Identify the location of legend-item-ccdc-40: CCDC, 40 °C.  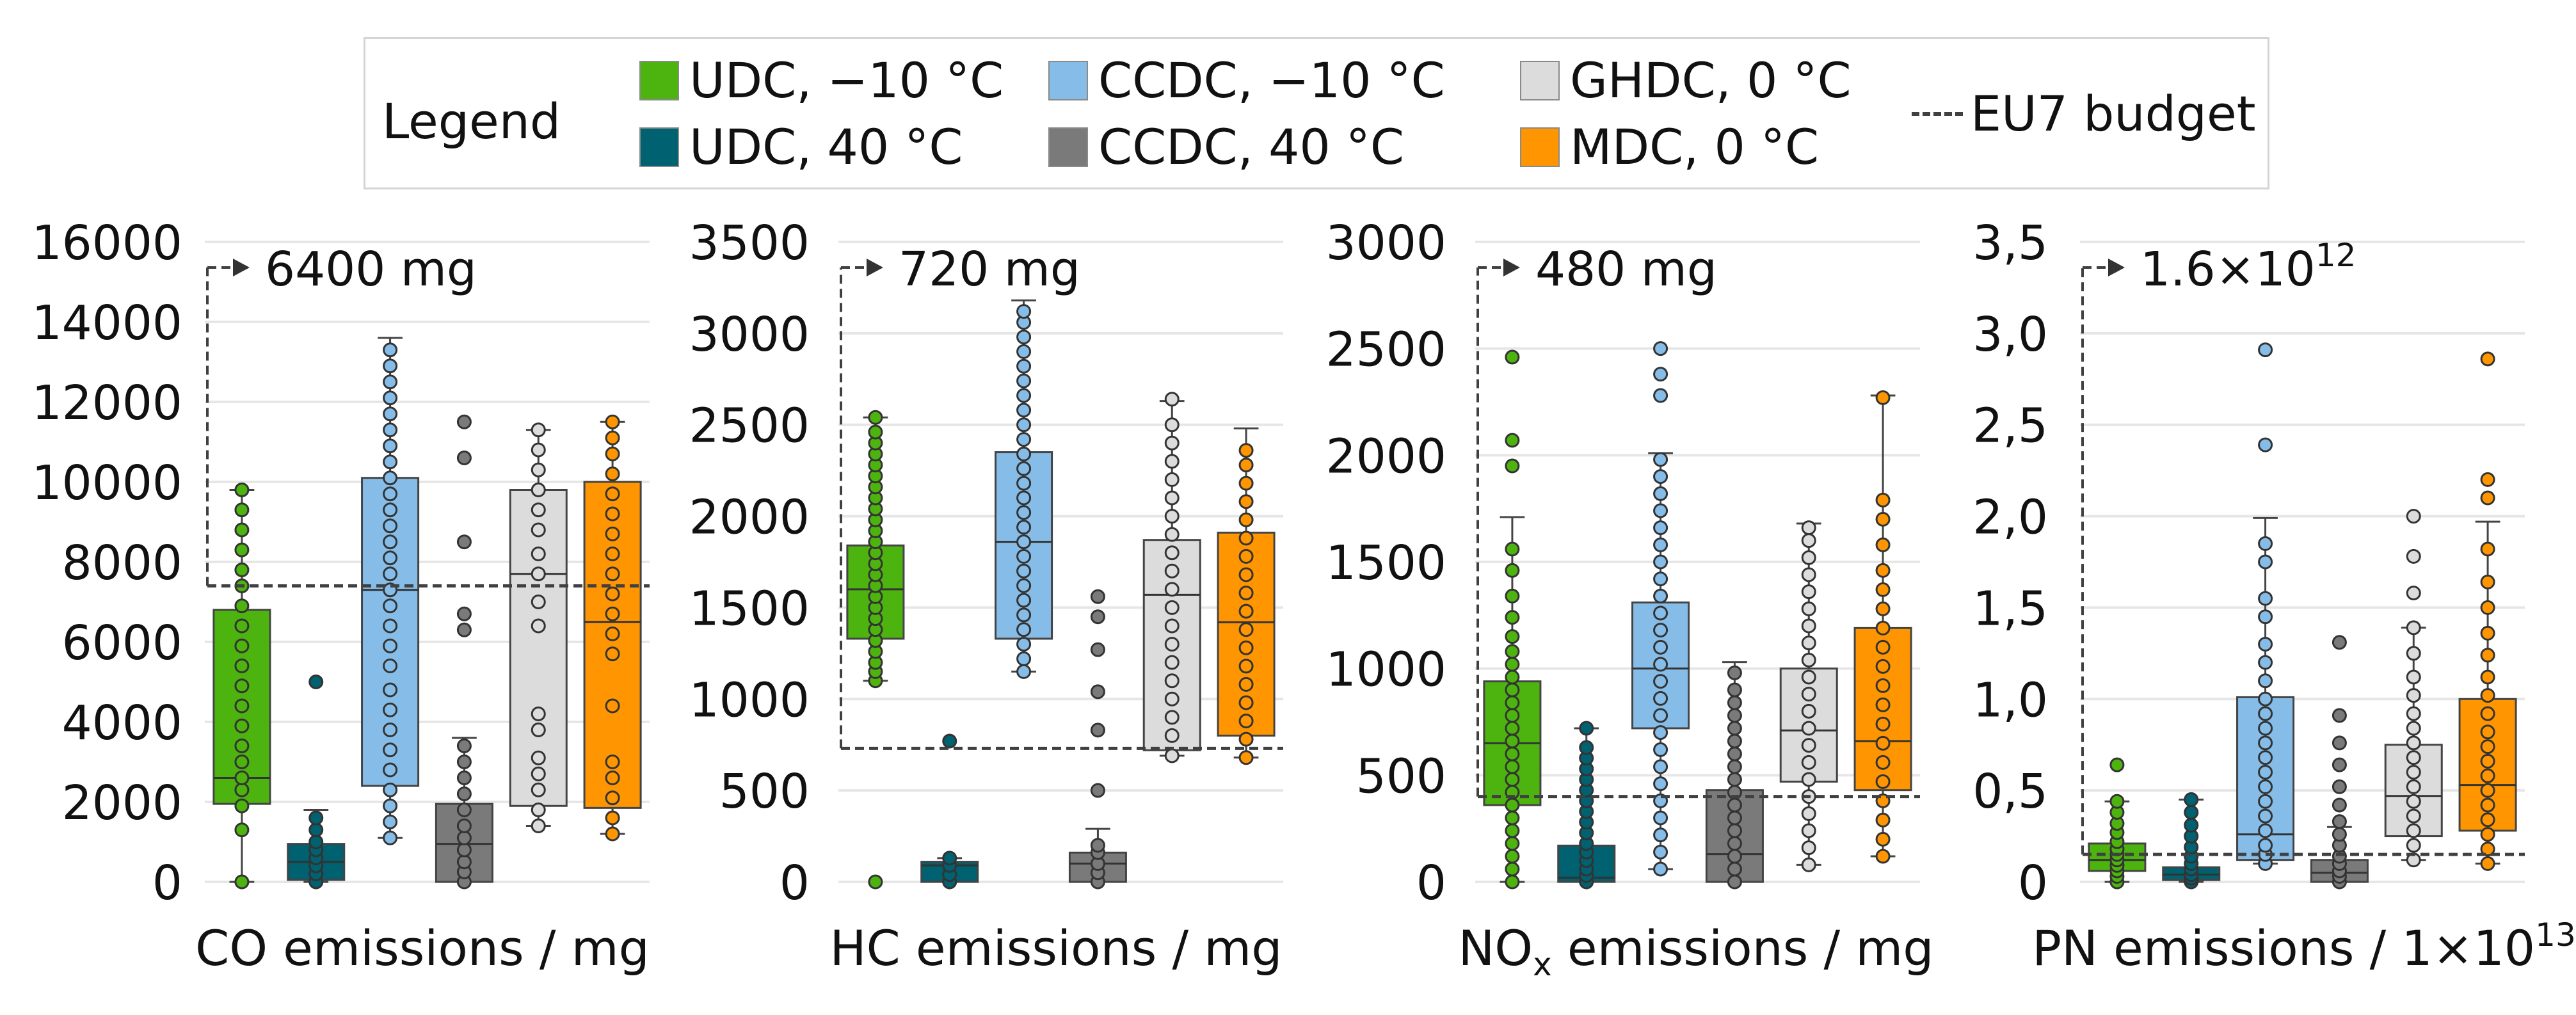
(1226, 146).